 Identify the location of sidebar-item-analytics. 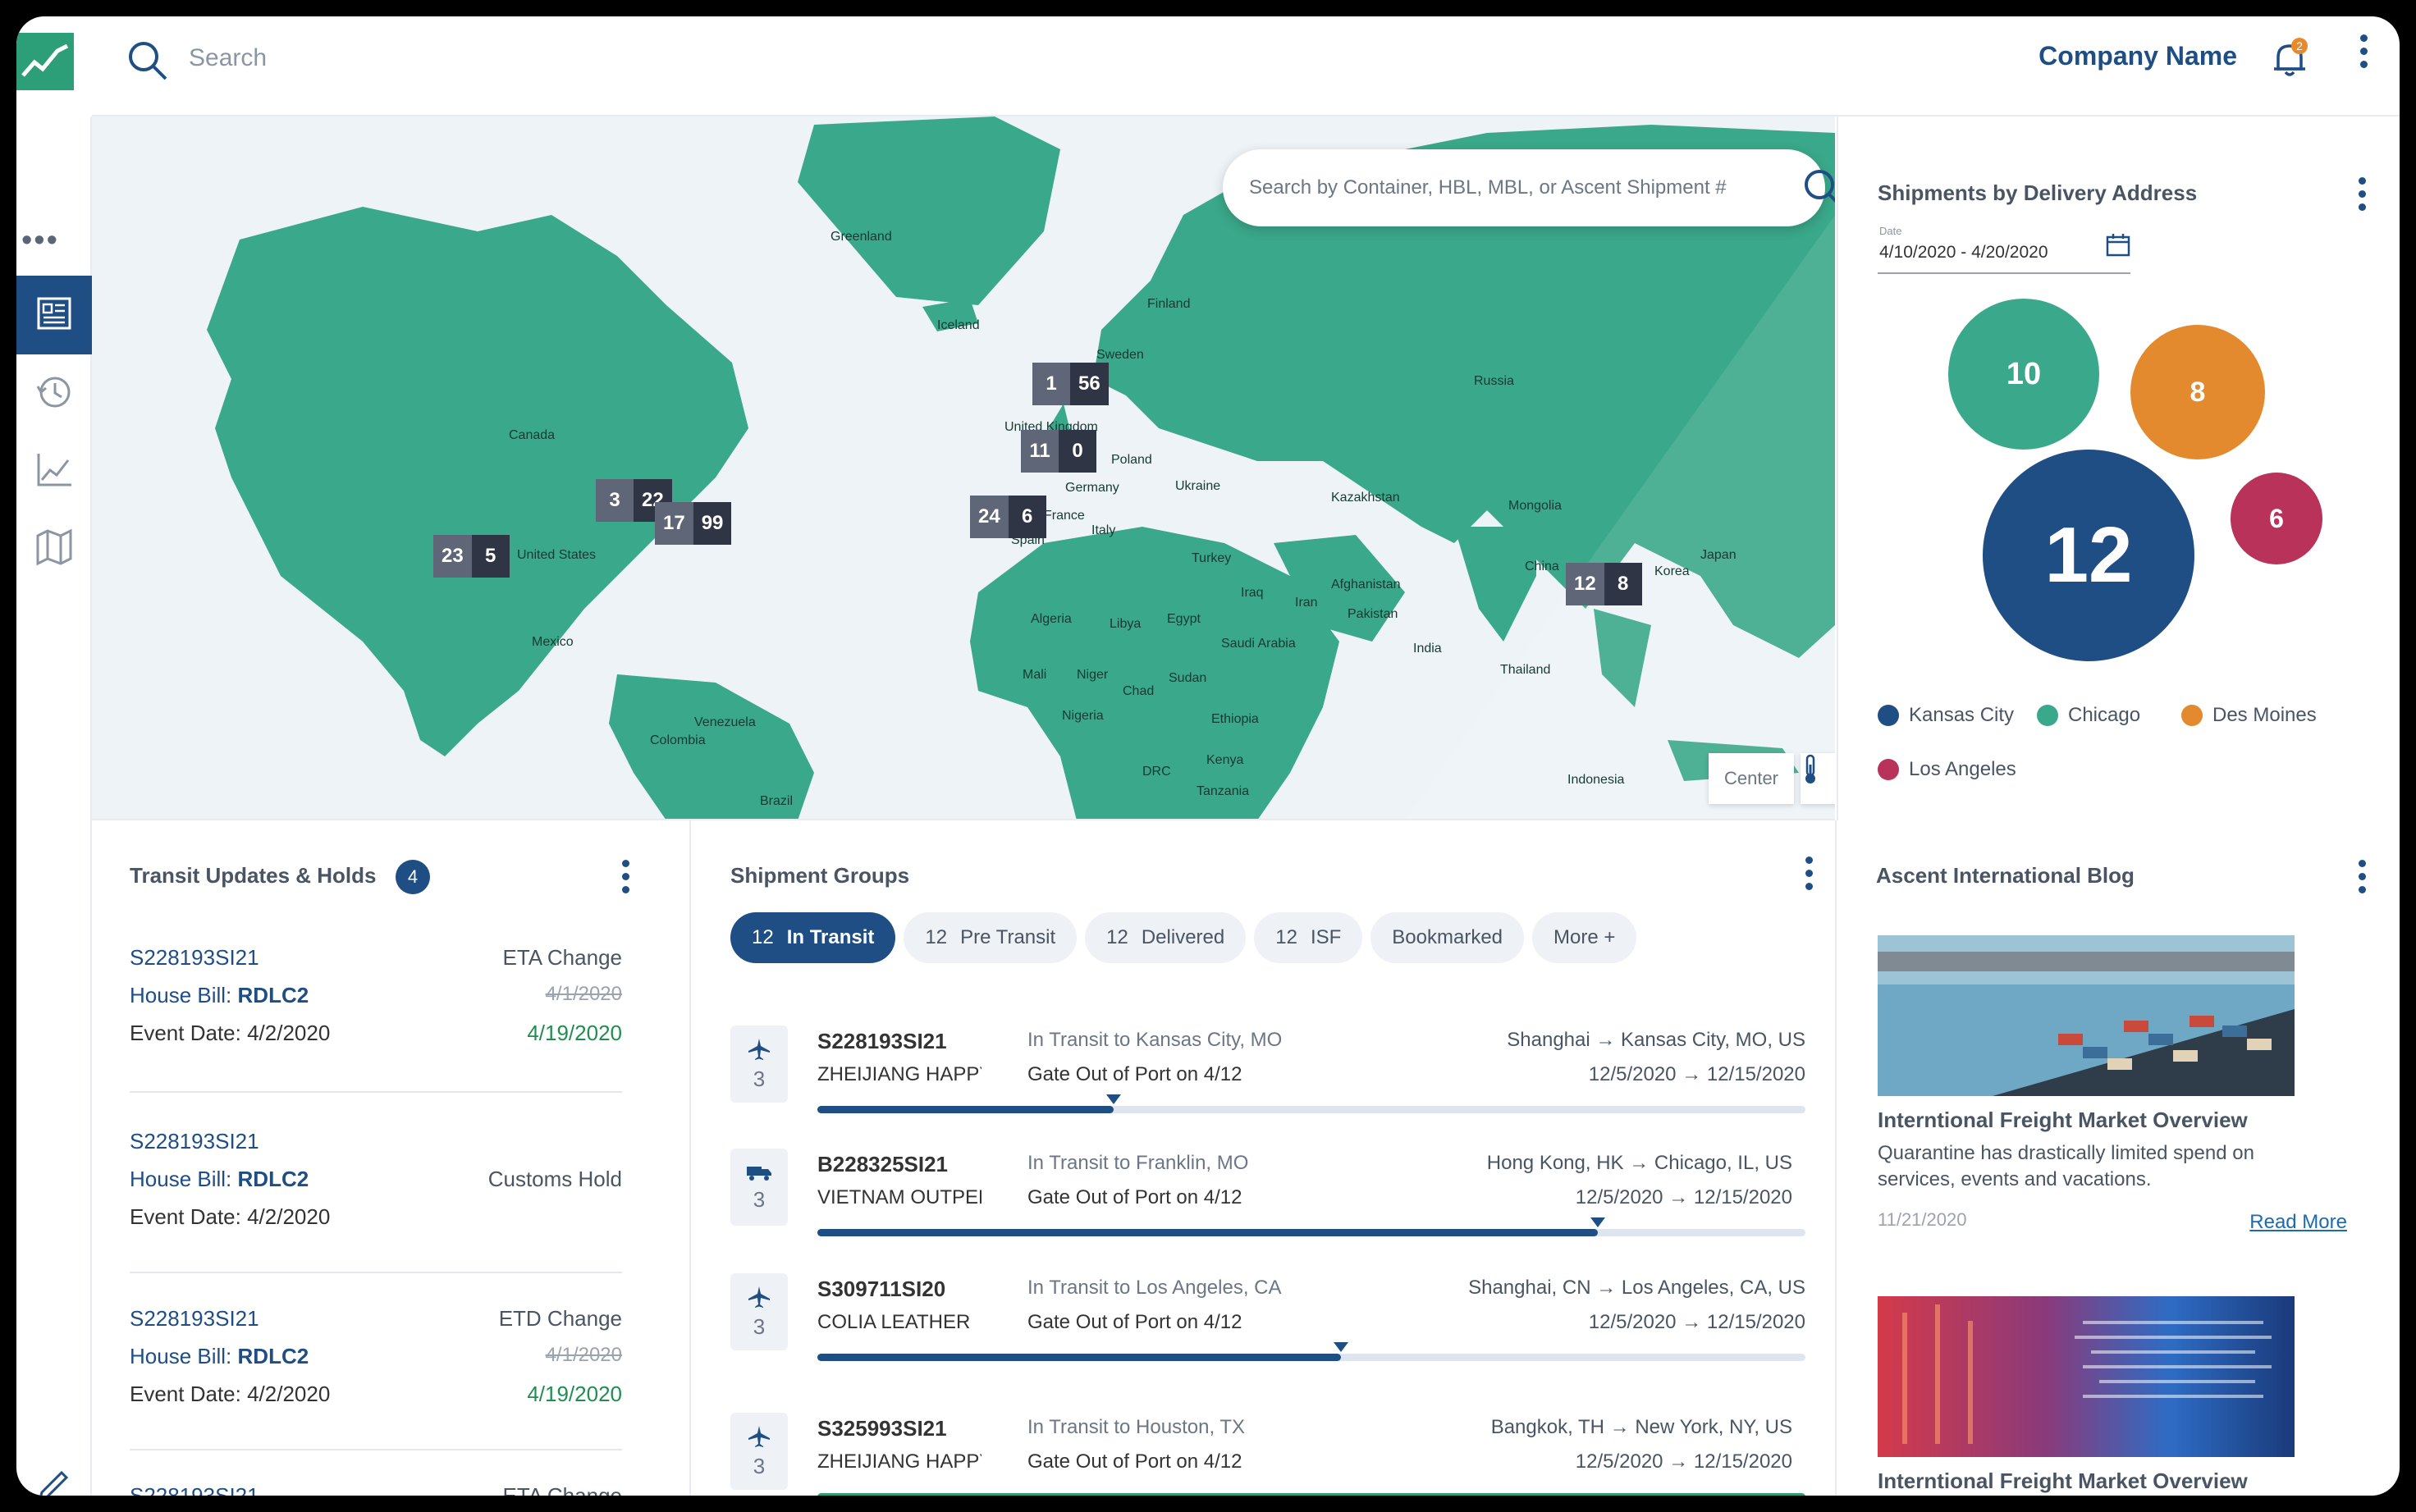
(54, 471).